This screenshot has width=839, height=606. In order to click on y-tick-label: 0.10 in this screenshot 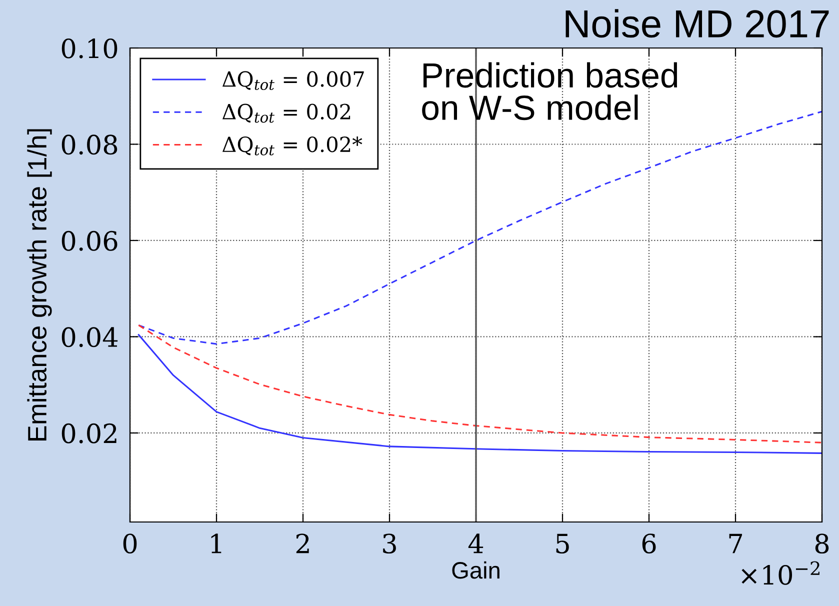, I will do `click(90, 48)`.